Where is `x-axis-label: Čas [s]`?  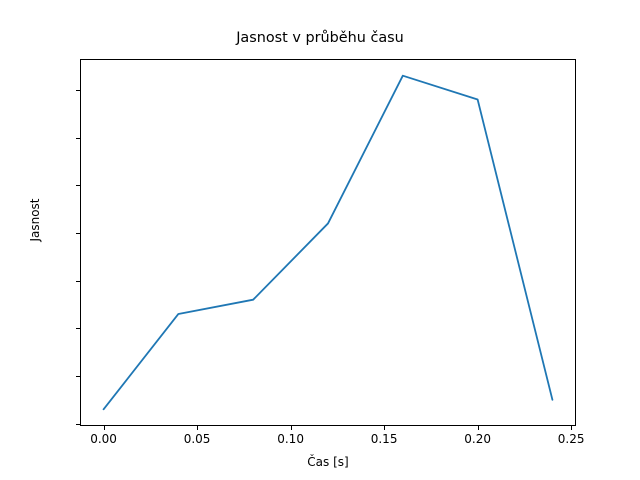
x-axis-label: Čas [s] is located at coordinates (328, 462).